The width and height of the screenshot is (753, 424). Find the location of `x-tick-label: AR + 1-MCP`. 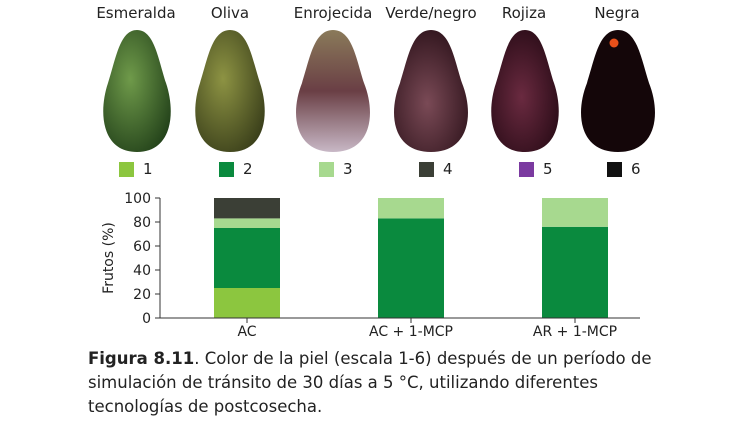

x-tick-label: AR + 1-MCP is located at coordinates (575, 332).